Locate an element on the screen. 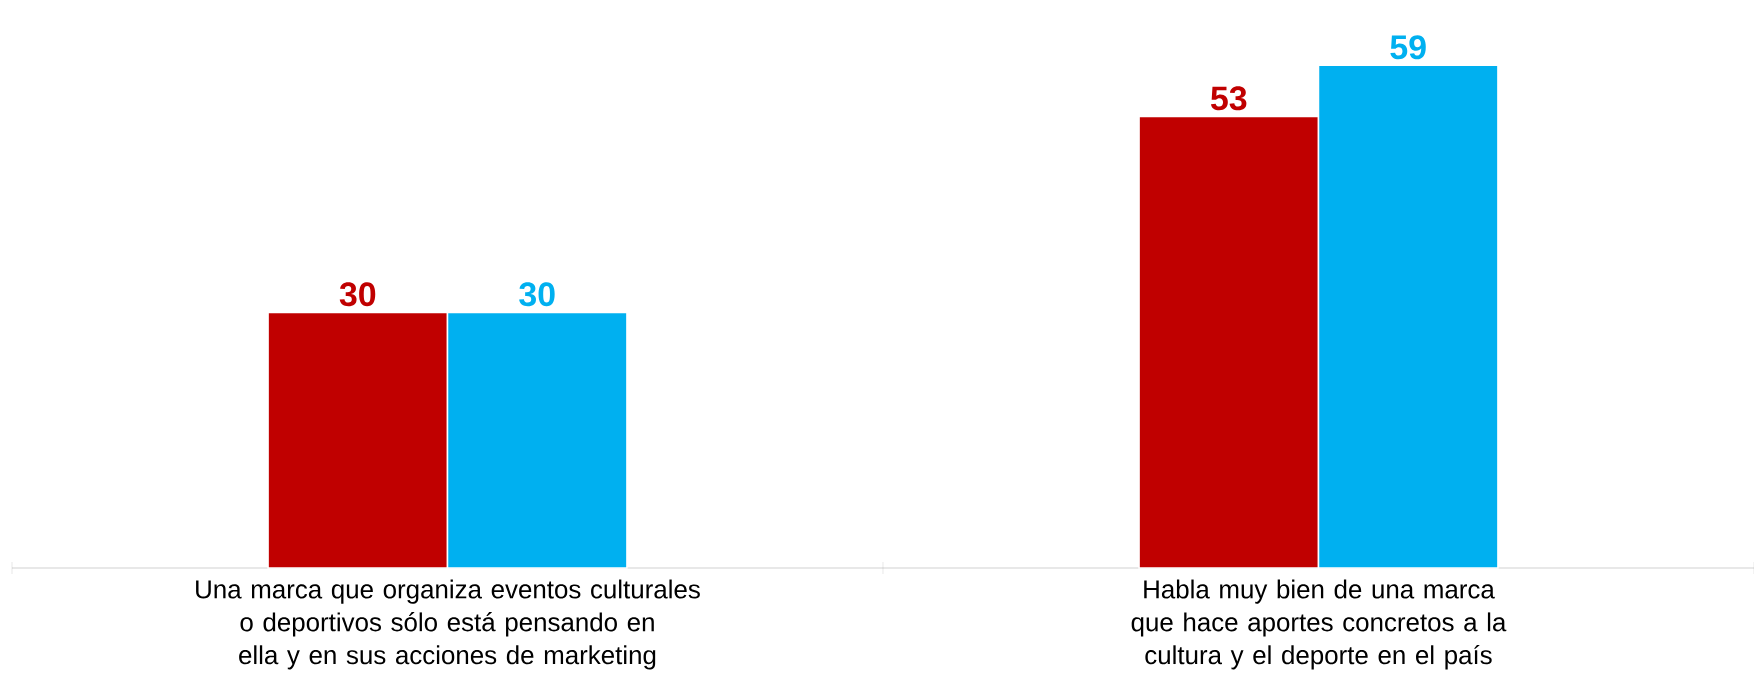 The width and height of the screenshot is (1754, 699). x-tick-label: Una marca que organiza eventos culturales o deportivos sólo está pensando en ella y en sus acciones de marketing is located at coordinates (448, 624).